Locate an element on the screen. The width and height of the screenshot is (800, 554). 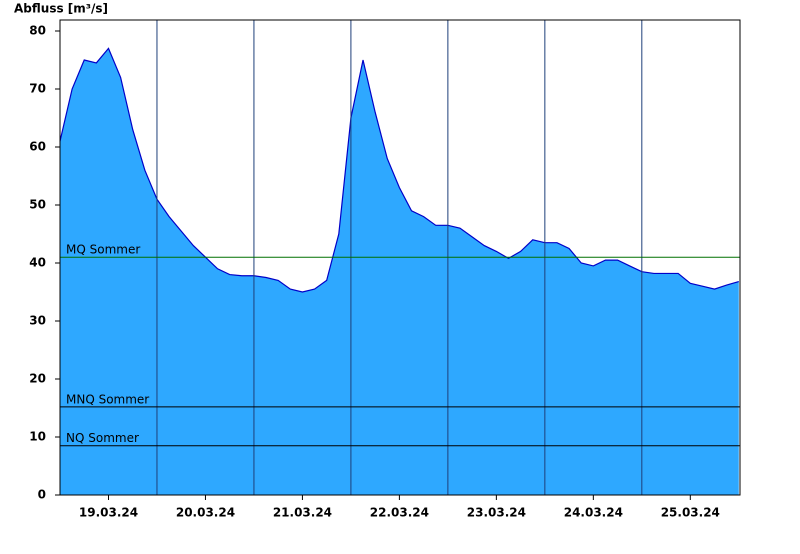
x-tick-label: 20.03.24 is located at coordinates (205, 513).